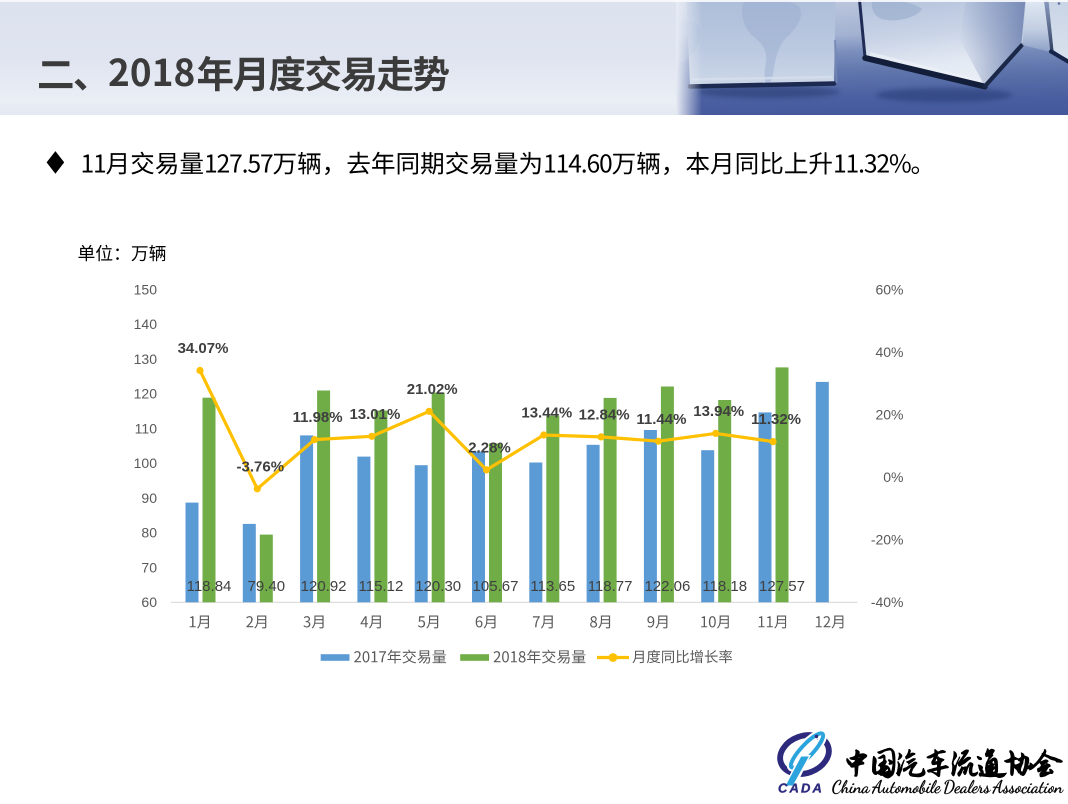 Image resolution: width=1068 pixels, height=804 pixels. I want to click on svg-text: 79.40, so click(267, 586).